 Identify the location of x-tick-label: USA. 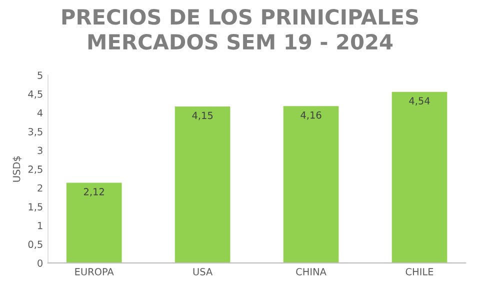
(203, 272).